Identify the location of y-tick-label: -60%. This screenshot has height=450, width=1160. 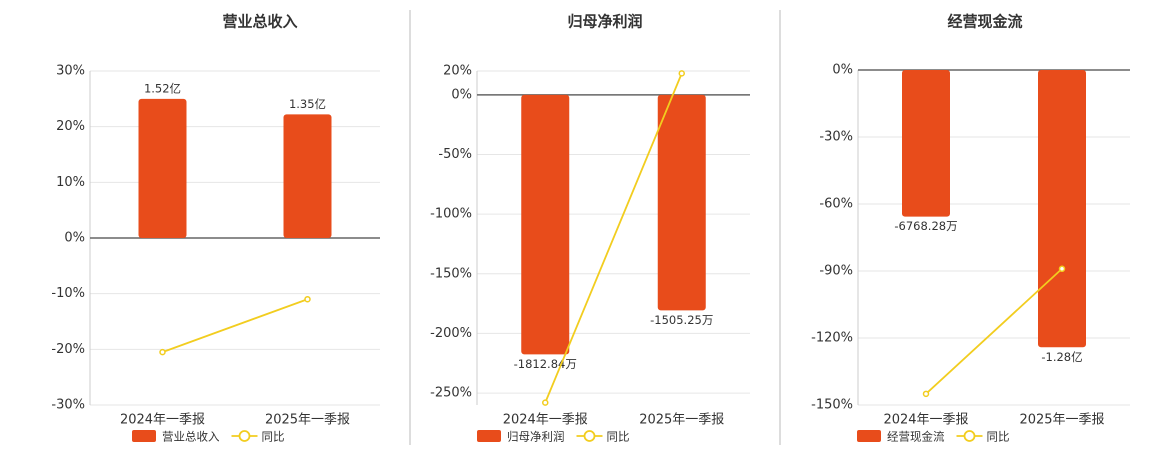
(836, 204).